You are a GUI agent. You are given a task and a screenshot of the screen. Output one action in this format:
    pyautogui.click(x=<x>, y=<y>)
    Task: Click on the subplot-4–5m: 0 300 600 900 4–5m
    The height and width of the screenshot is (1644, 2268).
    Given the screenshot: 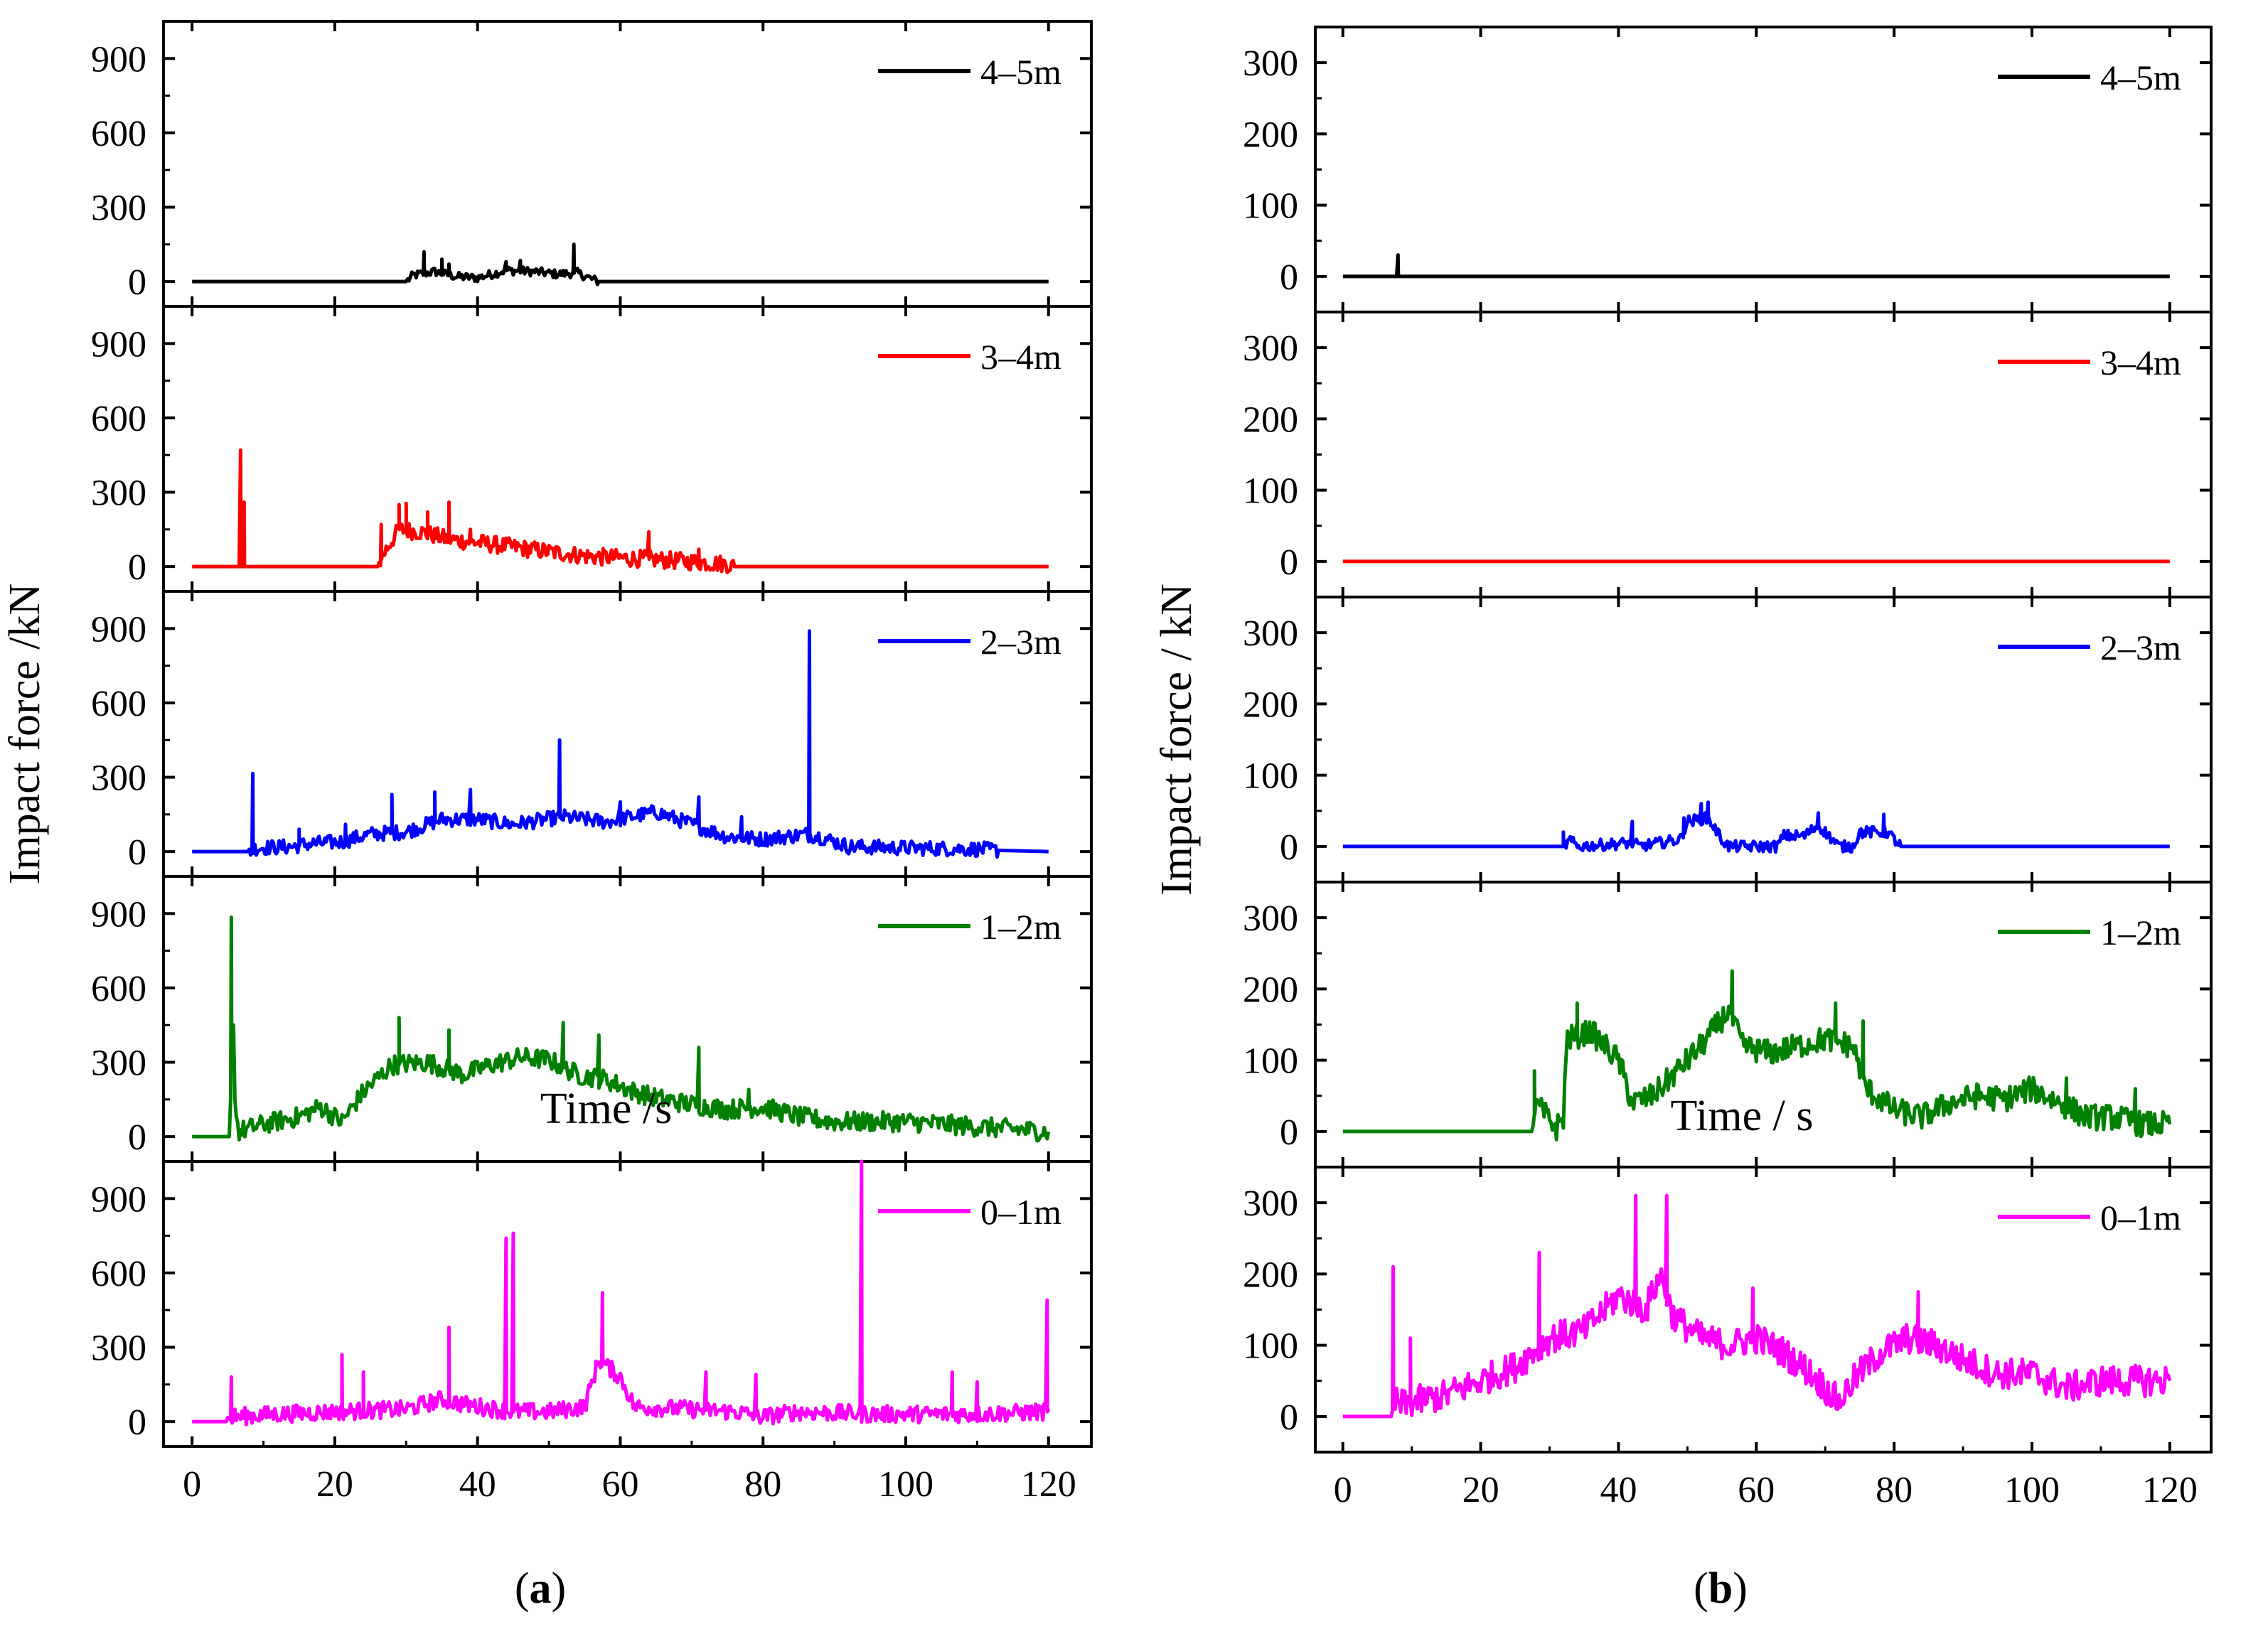 What is the action you would take?
    pyautogui.click(x=592, y=164)
    